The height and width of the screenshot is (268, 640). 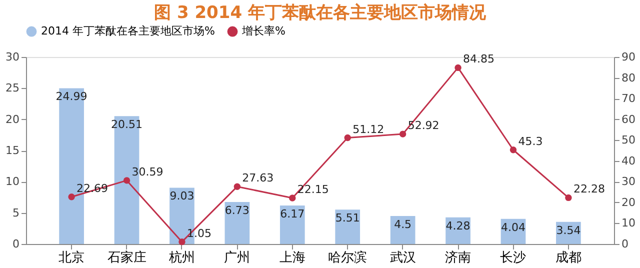 I want to click on data-label: 30.59, so click(x=148, y=171).